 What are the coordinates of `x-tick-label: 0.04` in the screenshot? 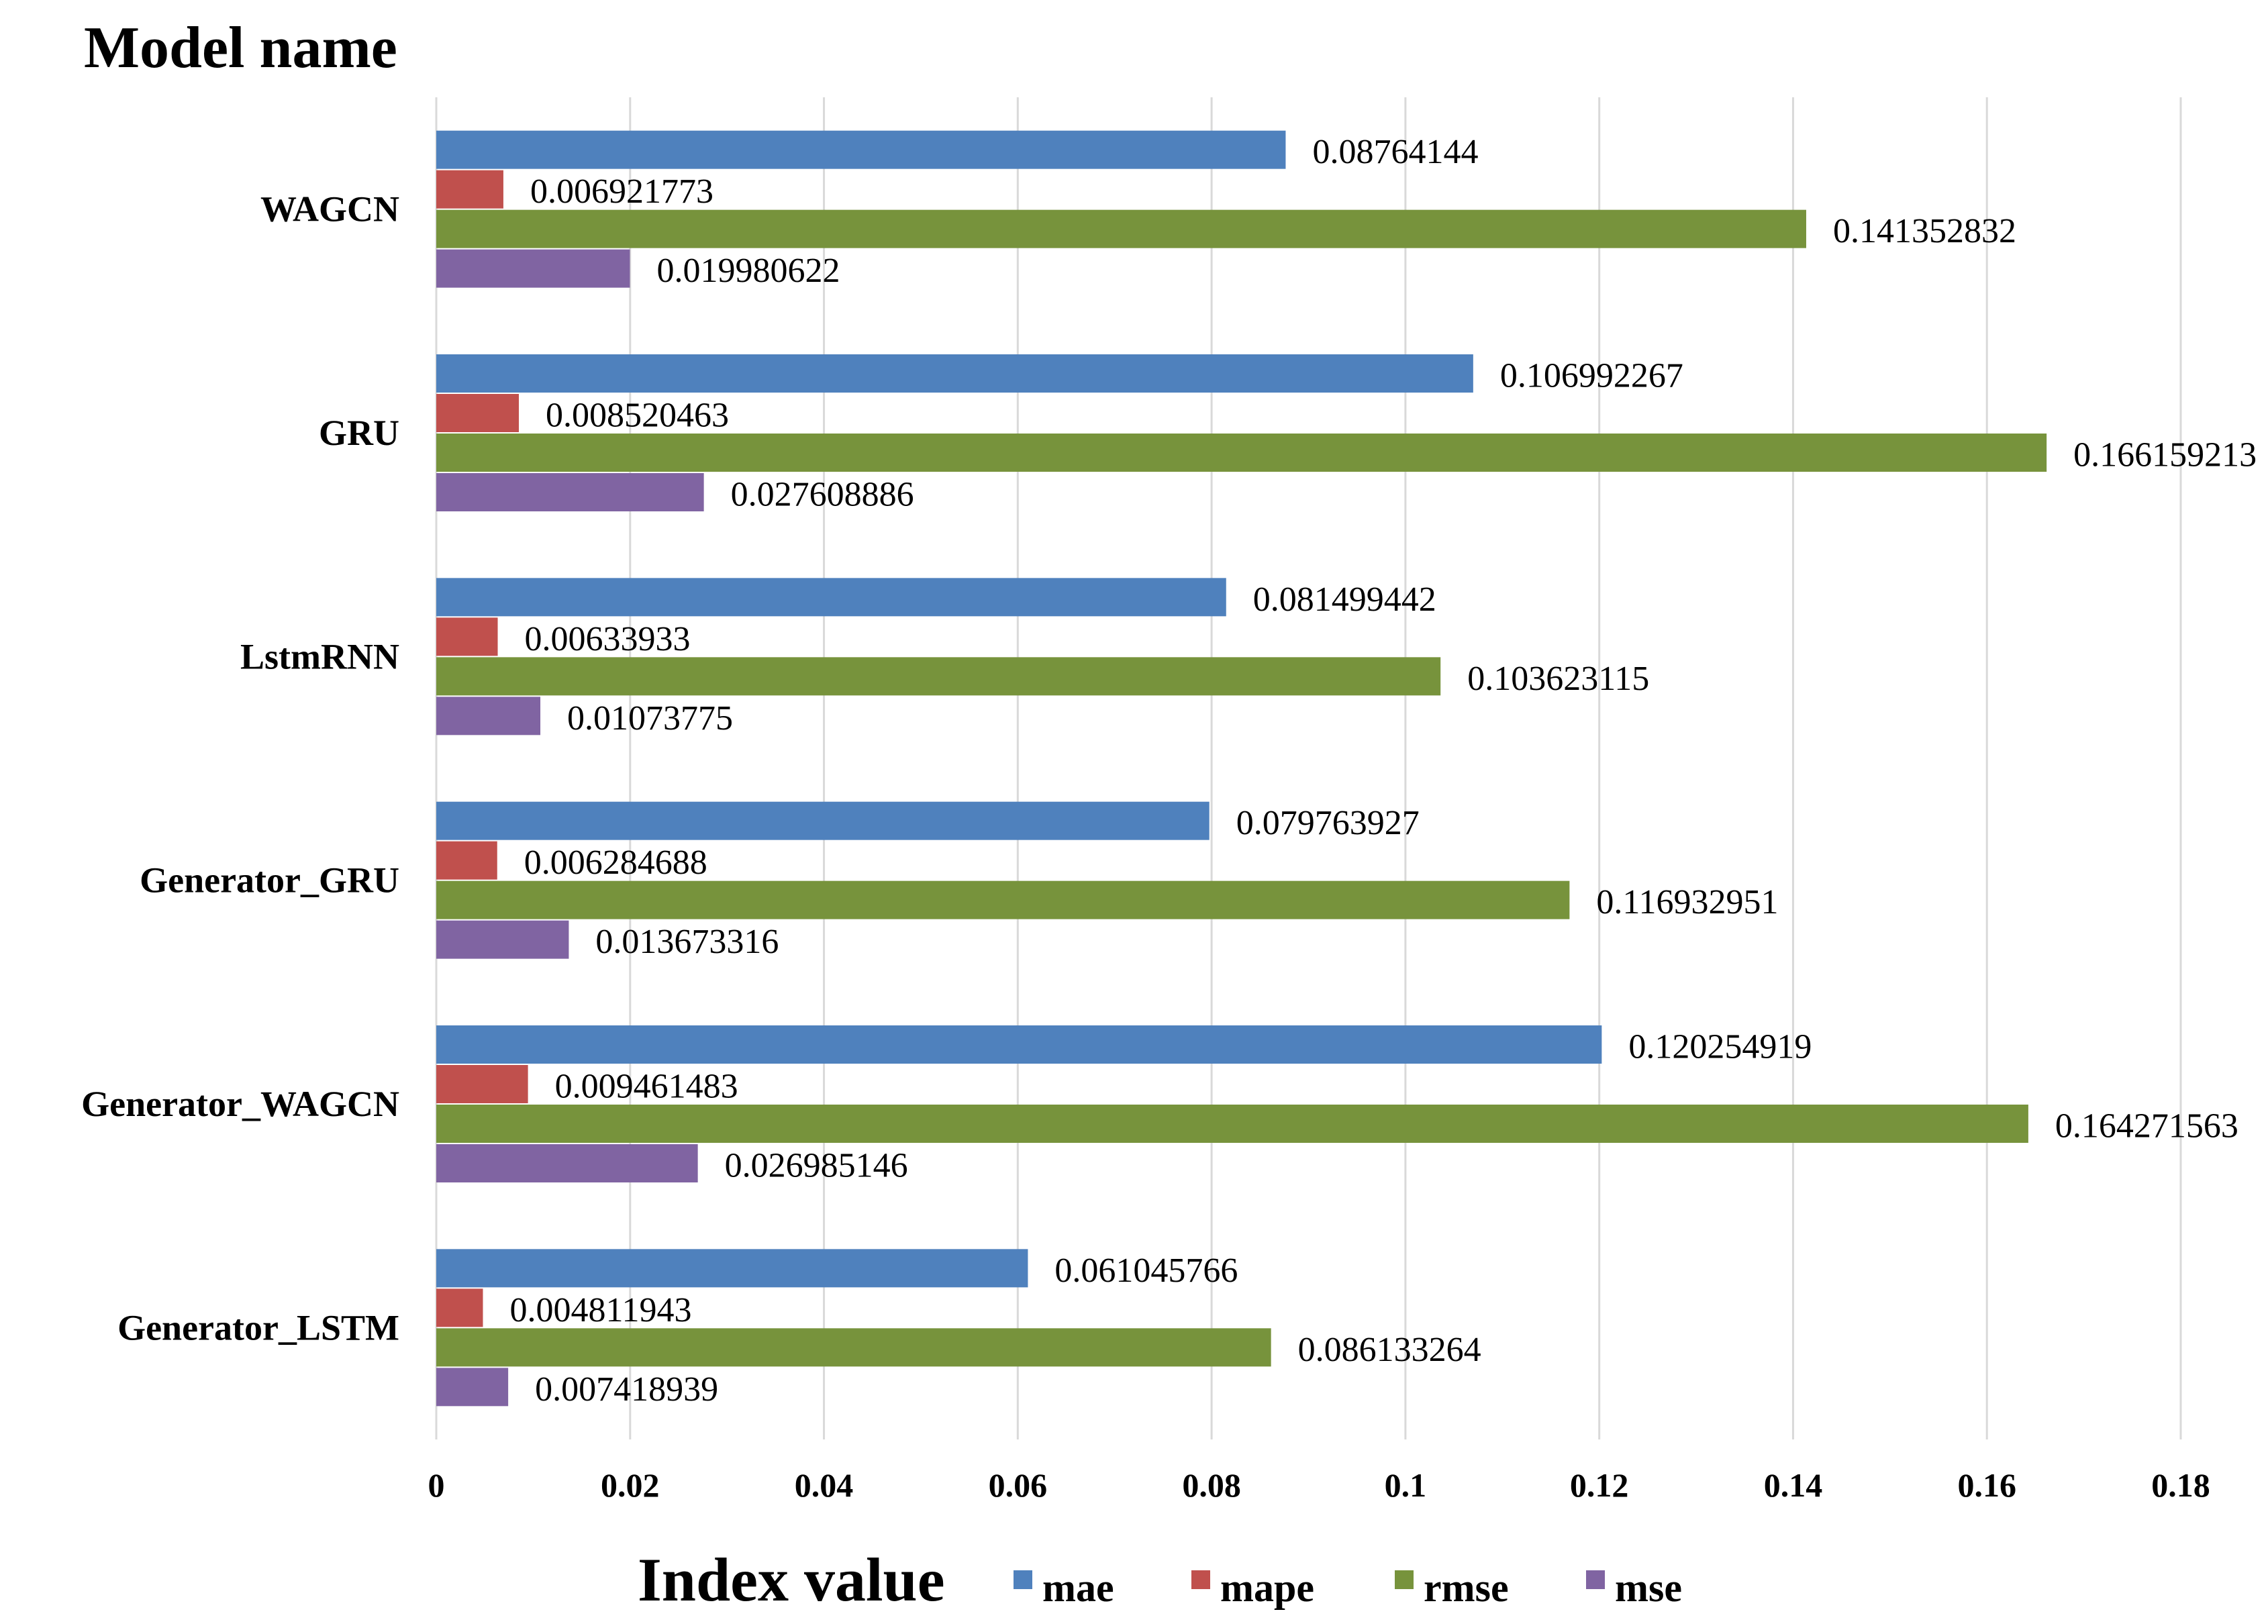 It's located at (824, 1485).